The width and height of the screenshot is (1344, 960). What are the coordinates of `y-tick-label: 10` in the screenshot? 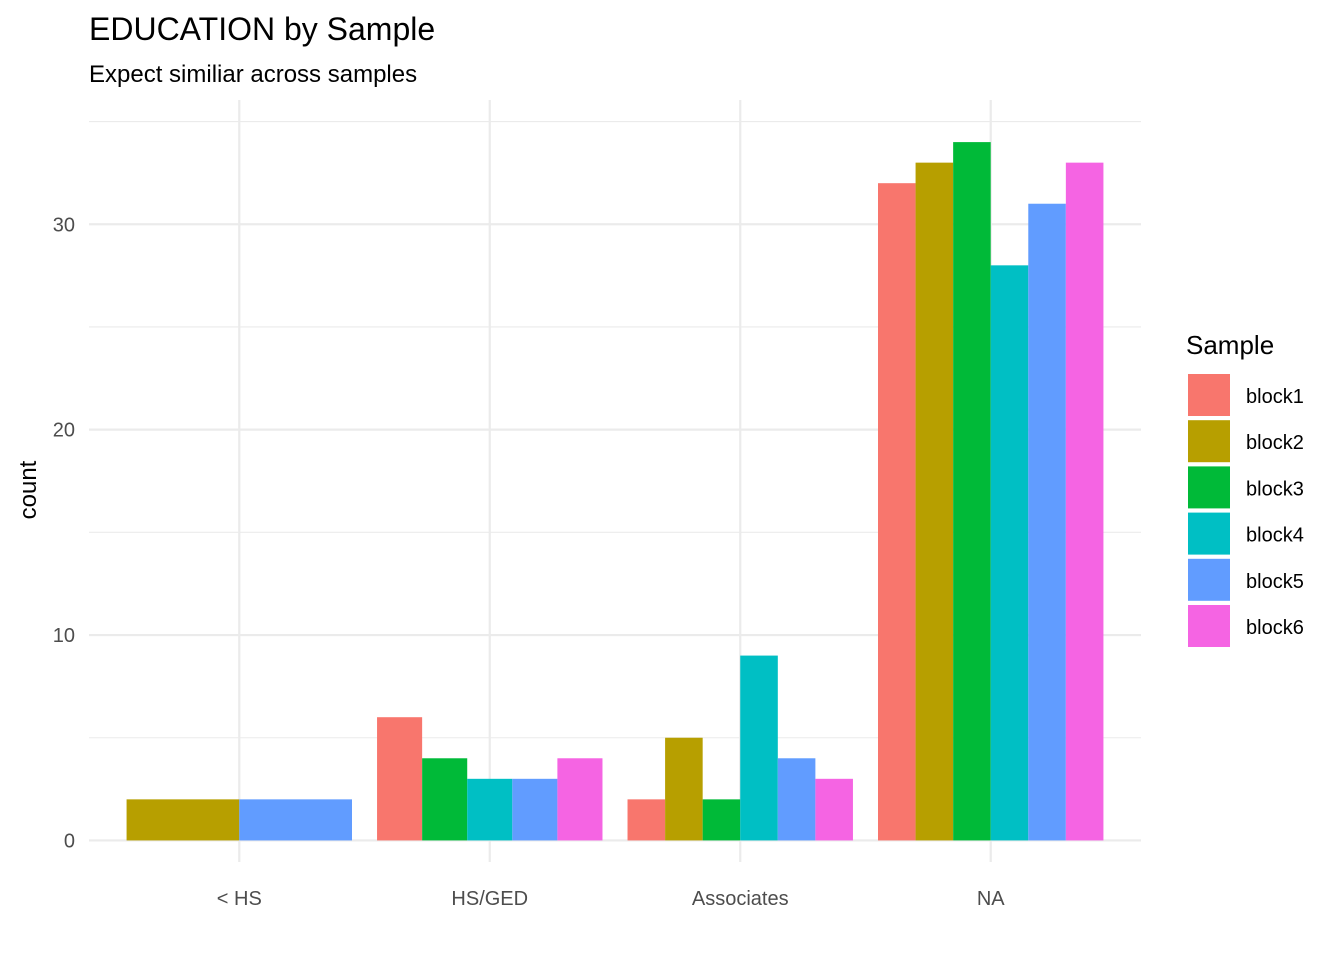 It's located at (64, 636).